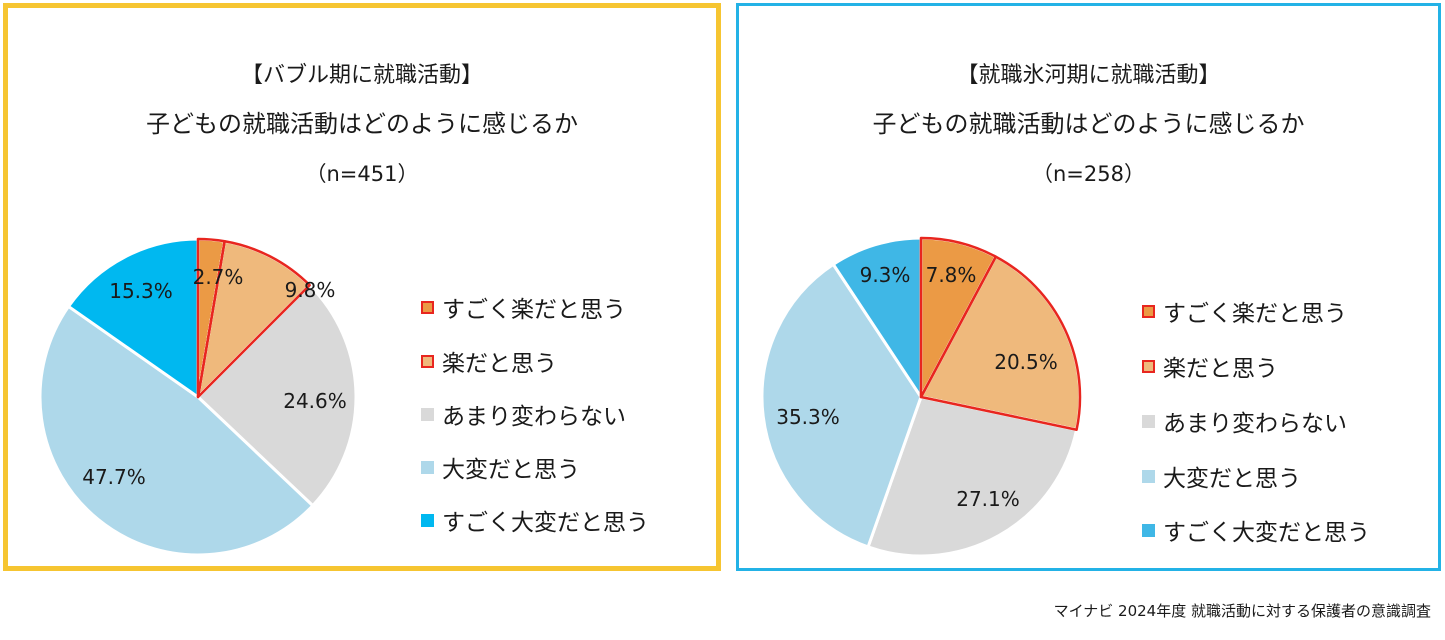 This screenshot has width=1445, height=640. What do you see at coordinates (988, 499) in the screenshot?
I see `data-label: 27.1%` at bounding box center [988, 499].